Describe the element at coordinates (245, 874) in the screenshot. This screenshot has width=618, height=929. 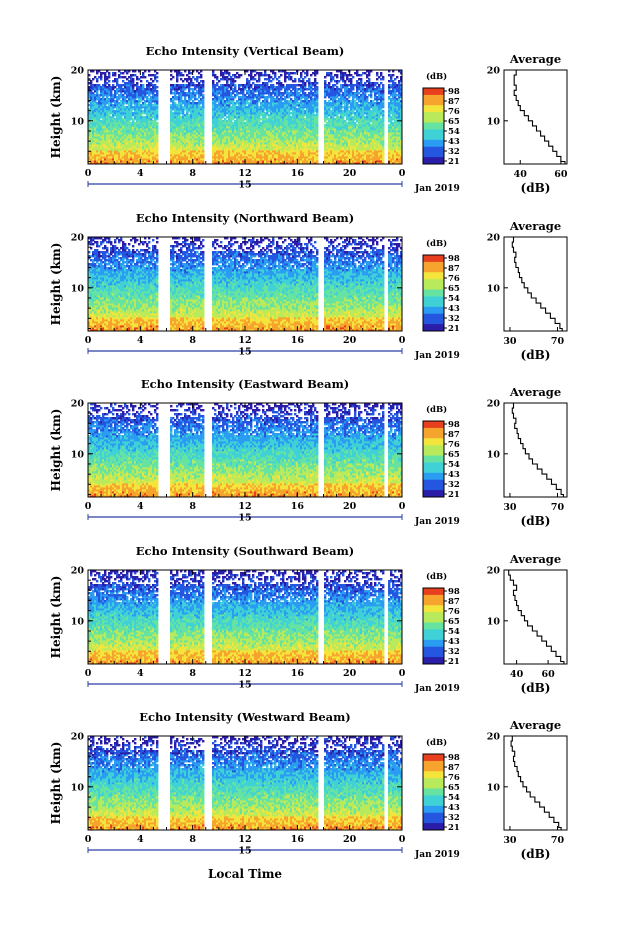
I see `bottom-x-axis-label: Local Time` at that location.